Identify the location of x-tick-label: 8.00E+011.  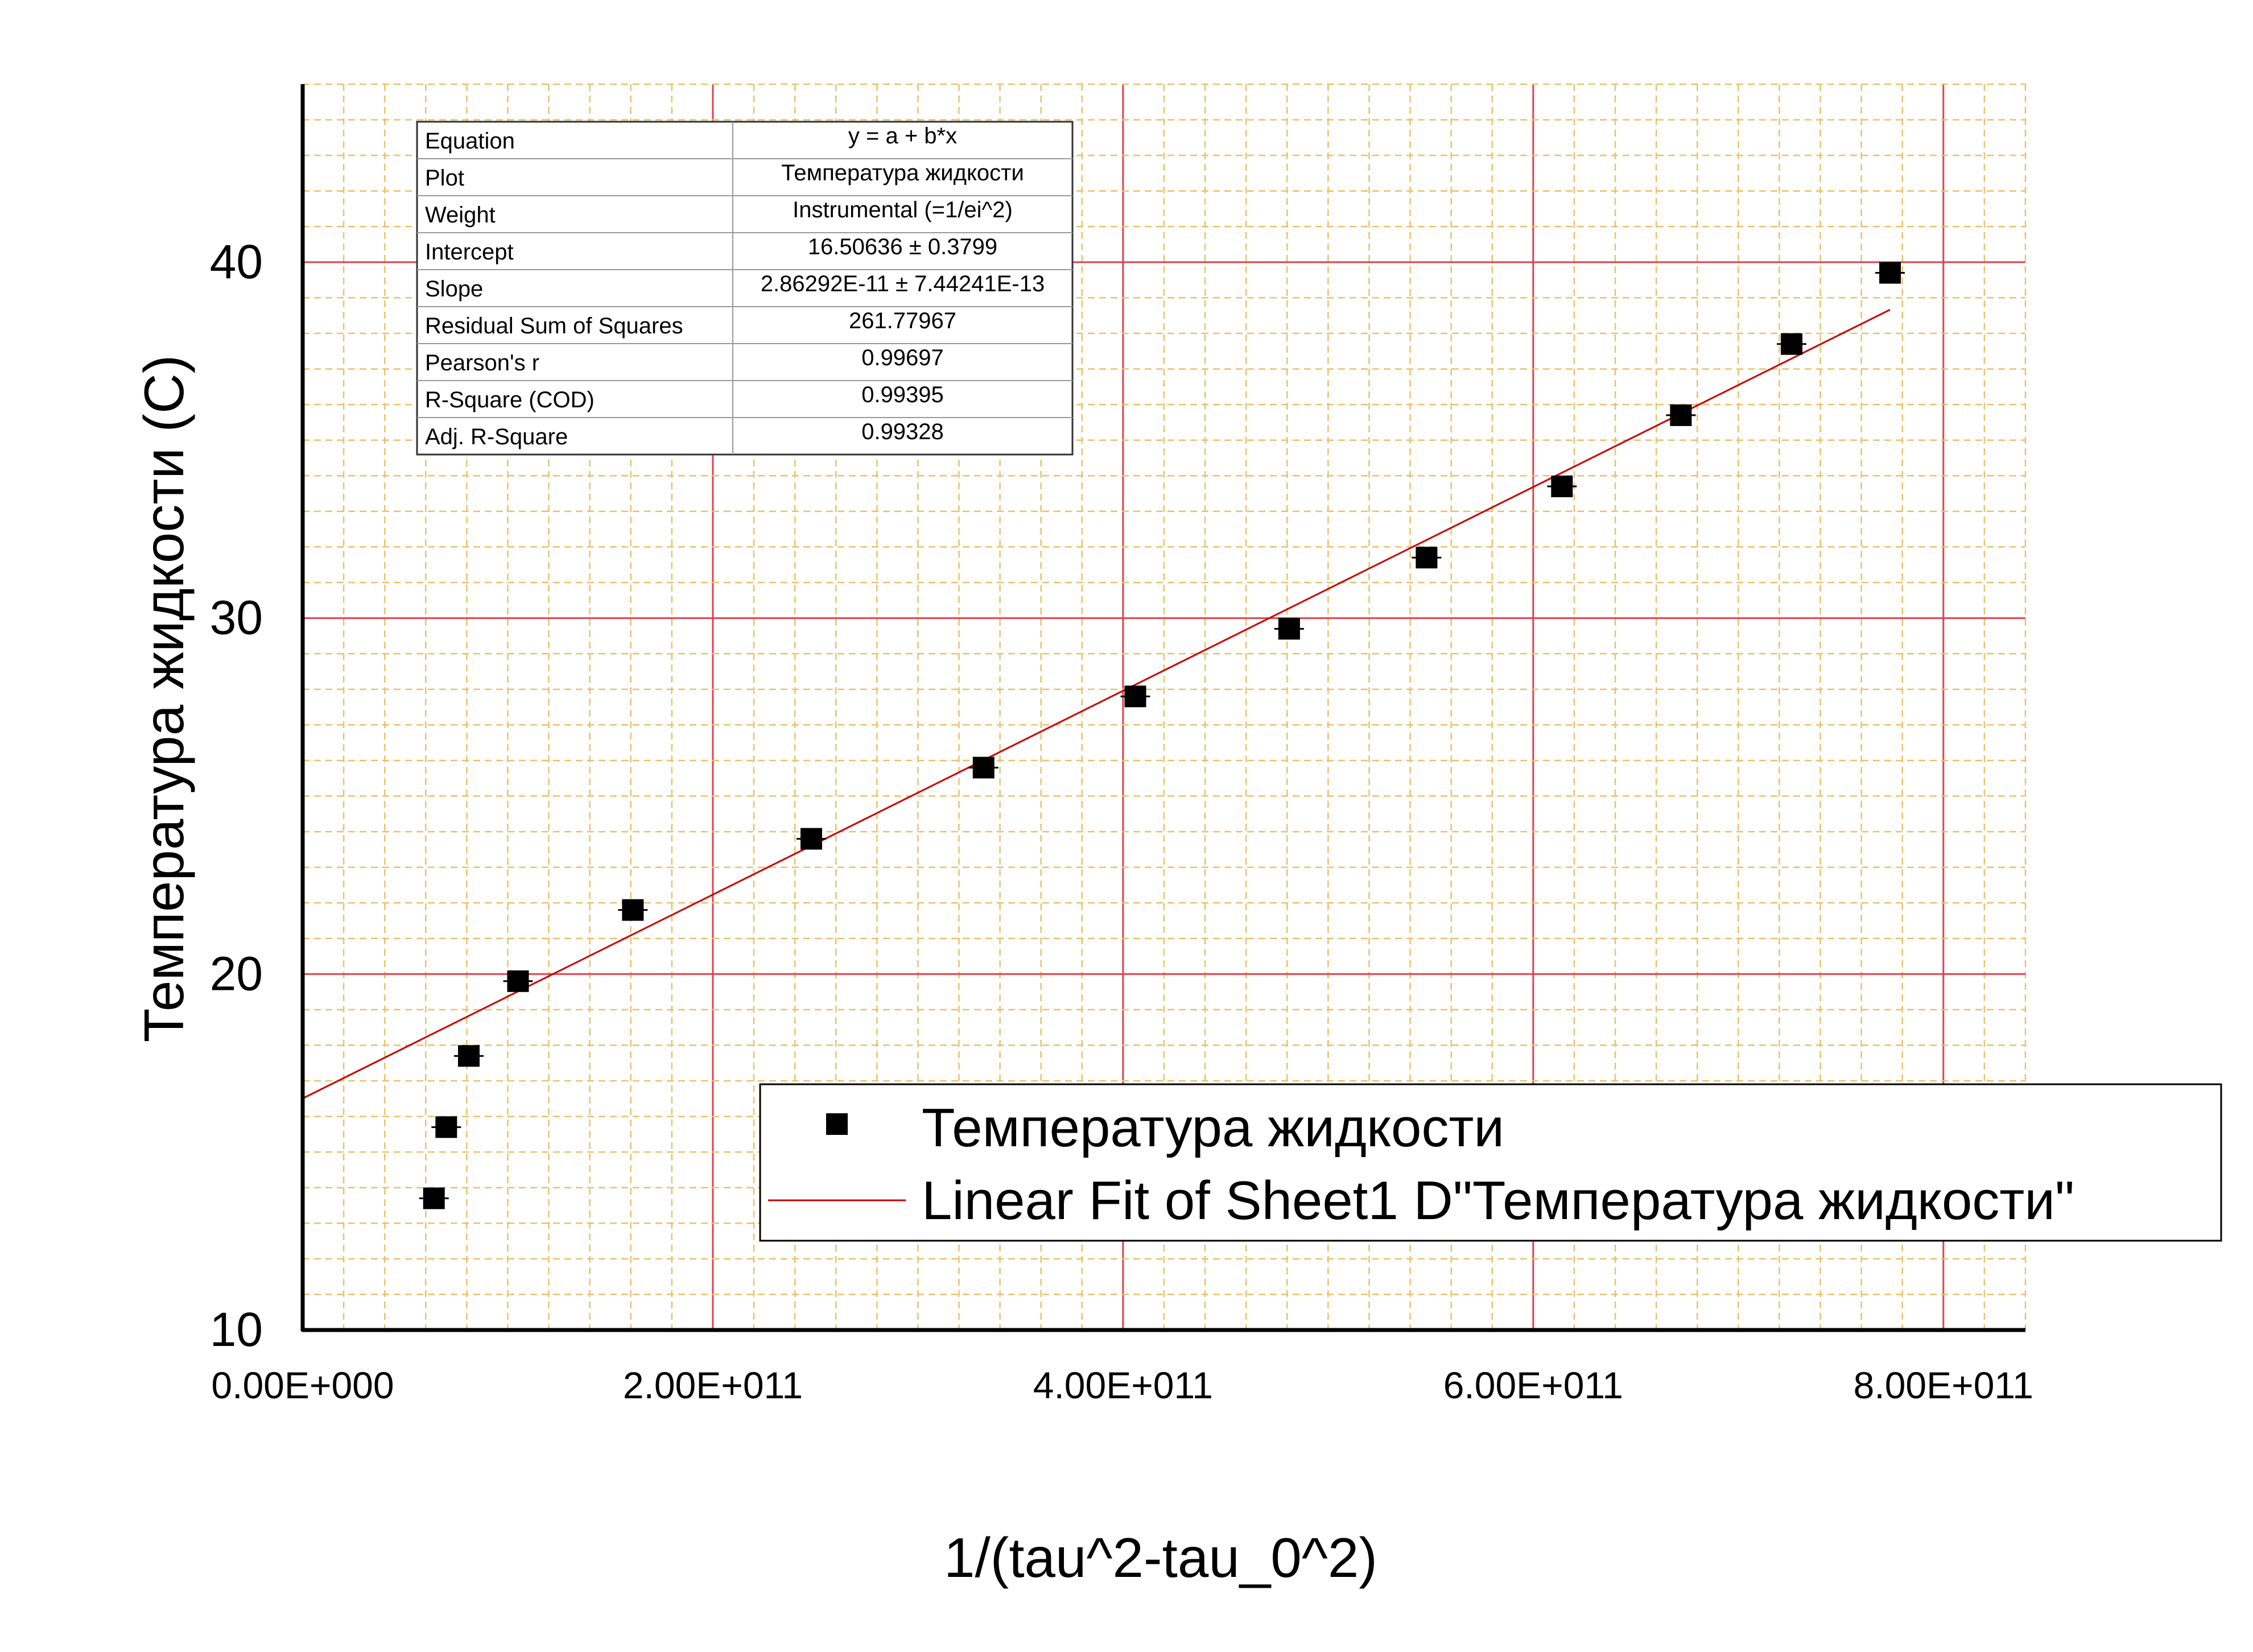
(1944, 1385).